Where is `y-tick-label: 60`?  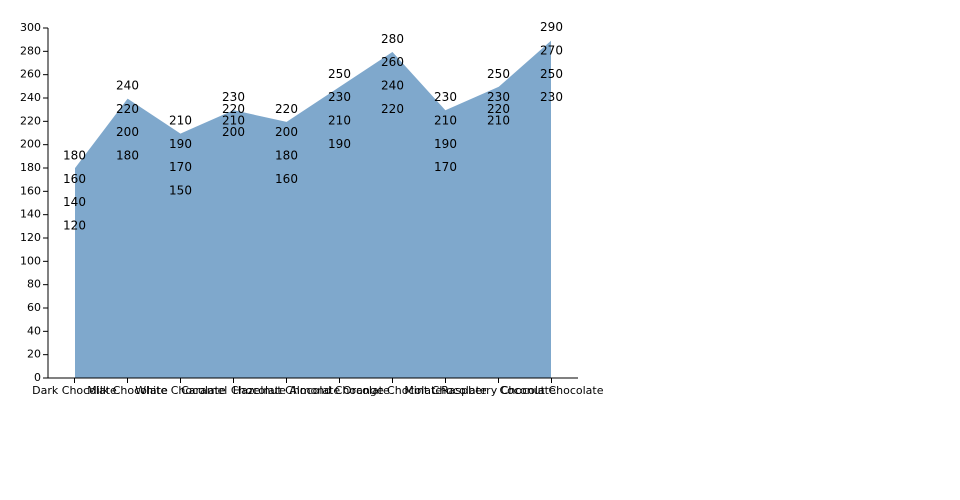 y-tick-label: 60 is located at coordinates (34, 307).